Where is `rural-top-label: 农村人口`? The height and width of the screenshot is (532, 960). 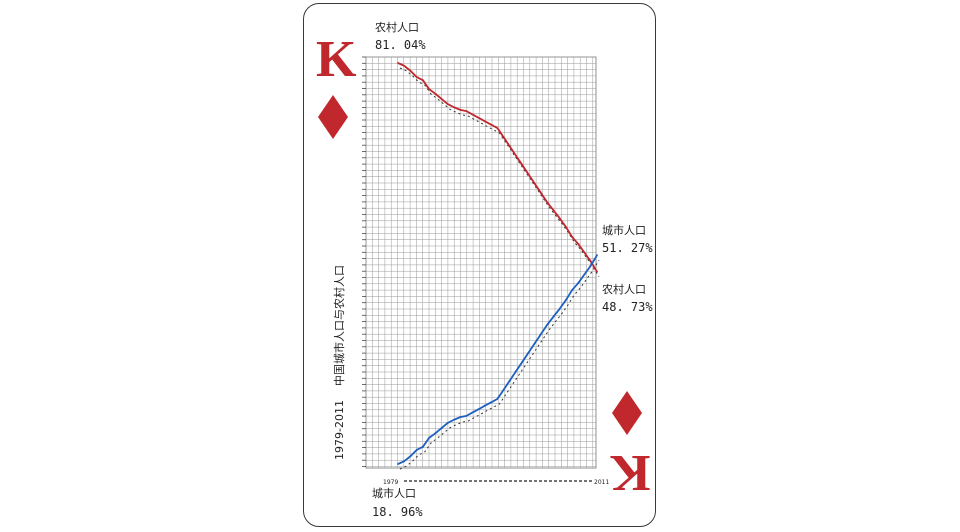 rural-top-label: 农村人口 is located at coordinates (397, 27).